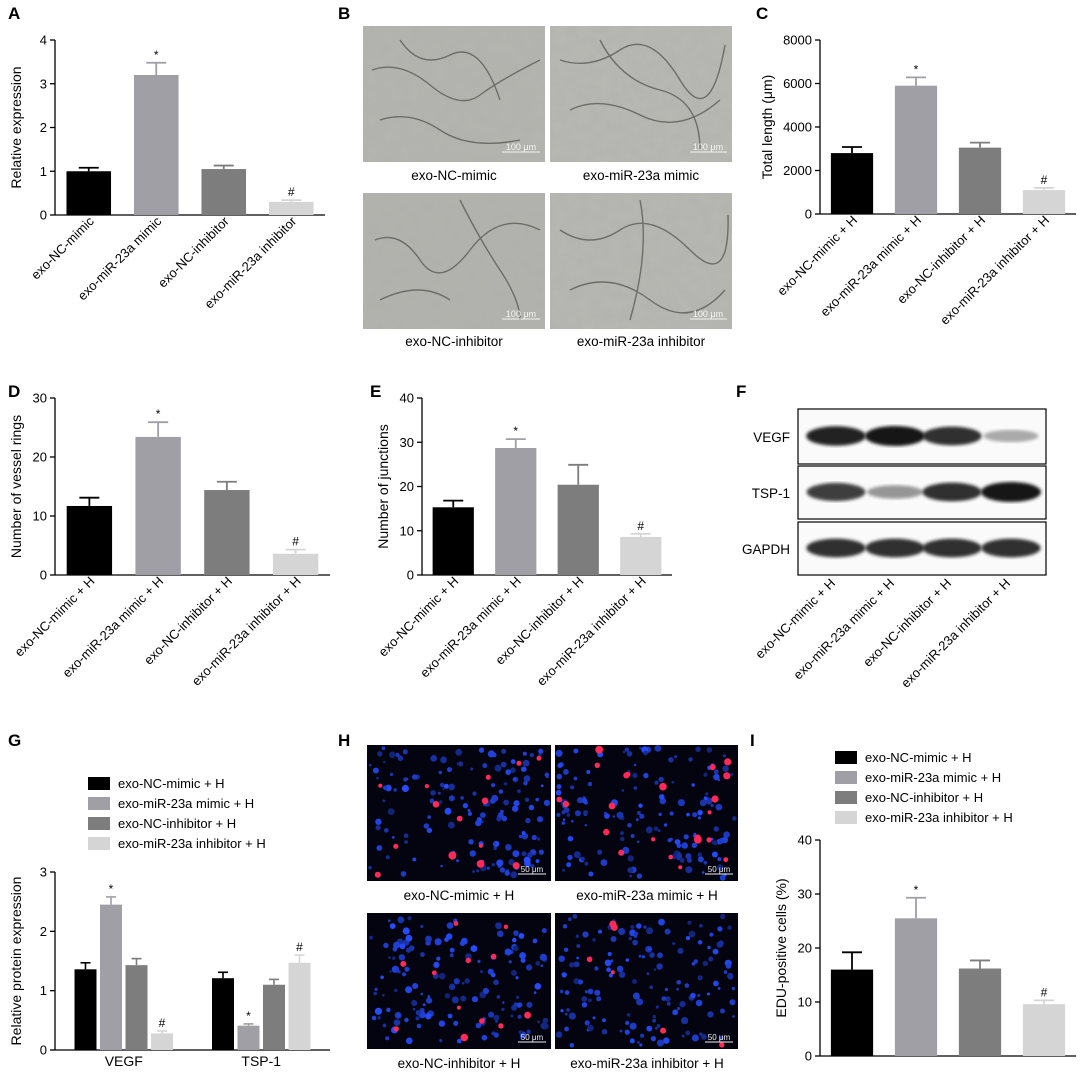  What do you see at coordinates (43, 127) in the screenshot?
I see `y-tick-label: 2` at bounding box center [43, 127].